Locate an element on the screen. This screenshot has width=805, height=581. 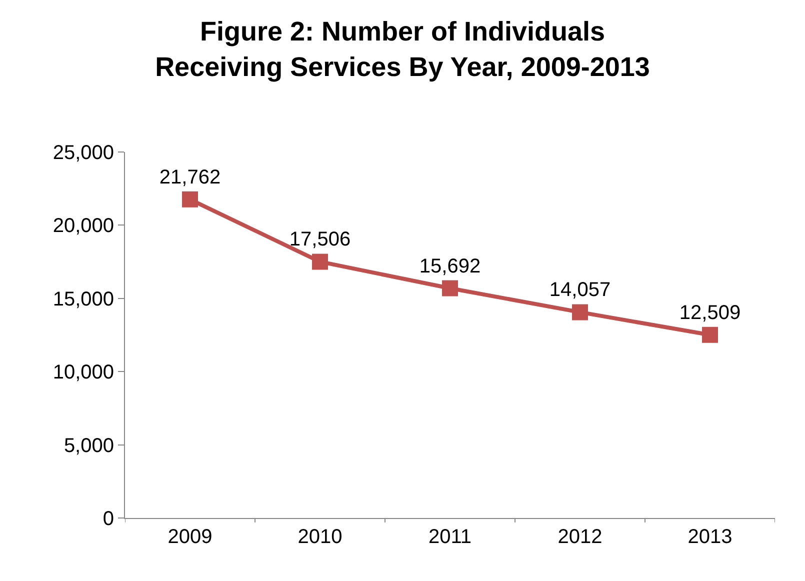
y-tick-label: 0 is located at coordinates (108, 519).